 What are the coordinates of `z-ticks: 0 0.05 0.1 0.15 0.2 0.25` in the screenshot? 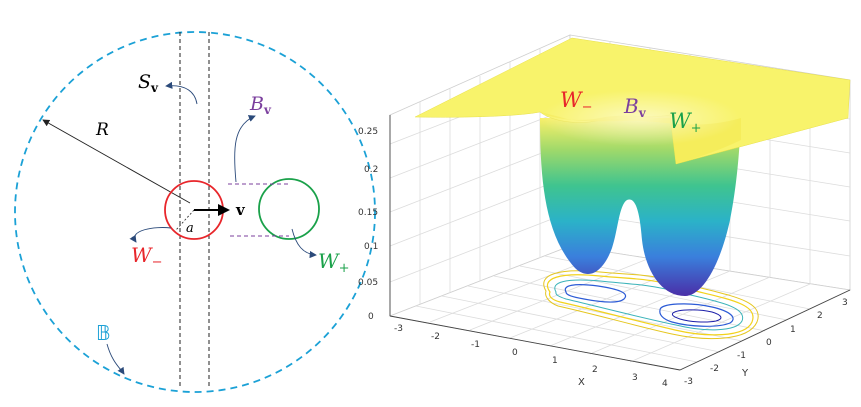 It's located at (368, 224).